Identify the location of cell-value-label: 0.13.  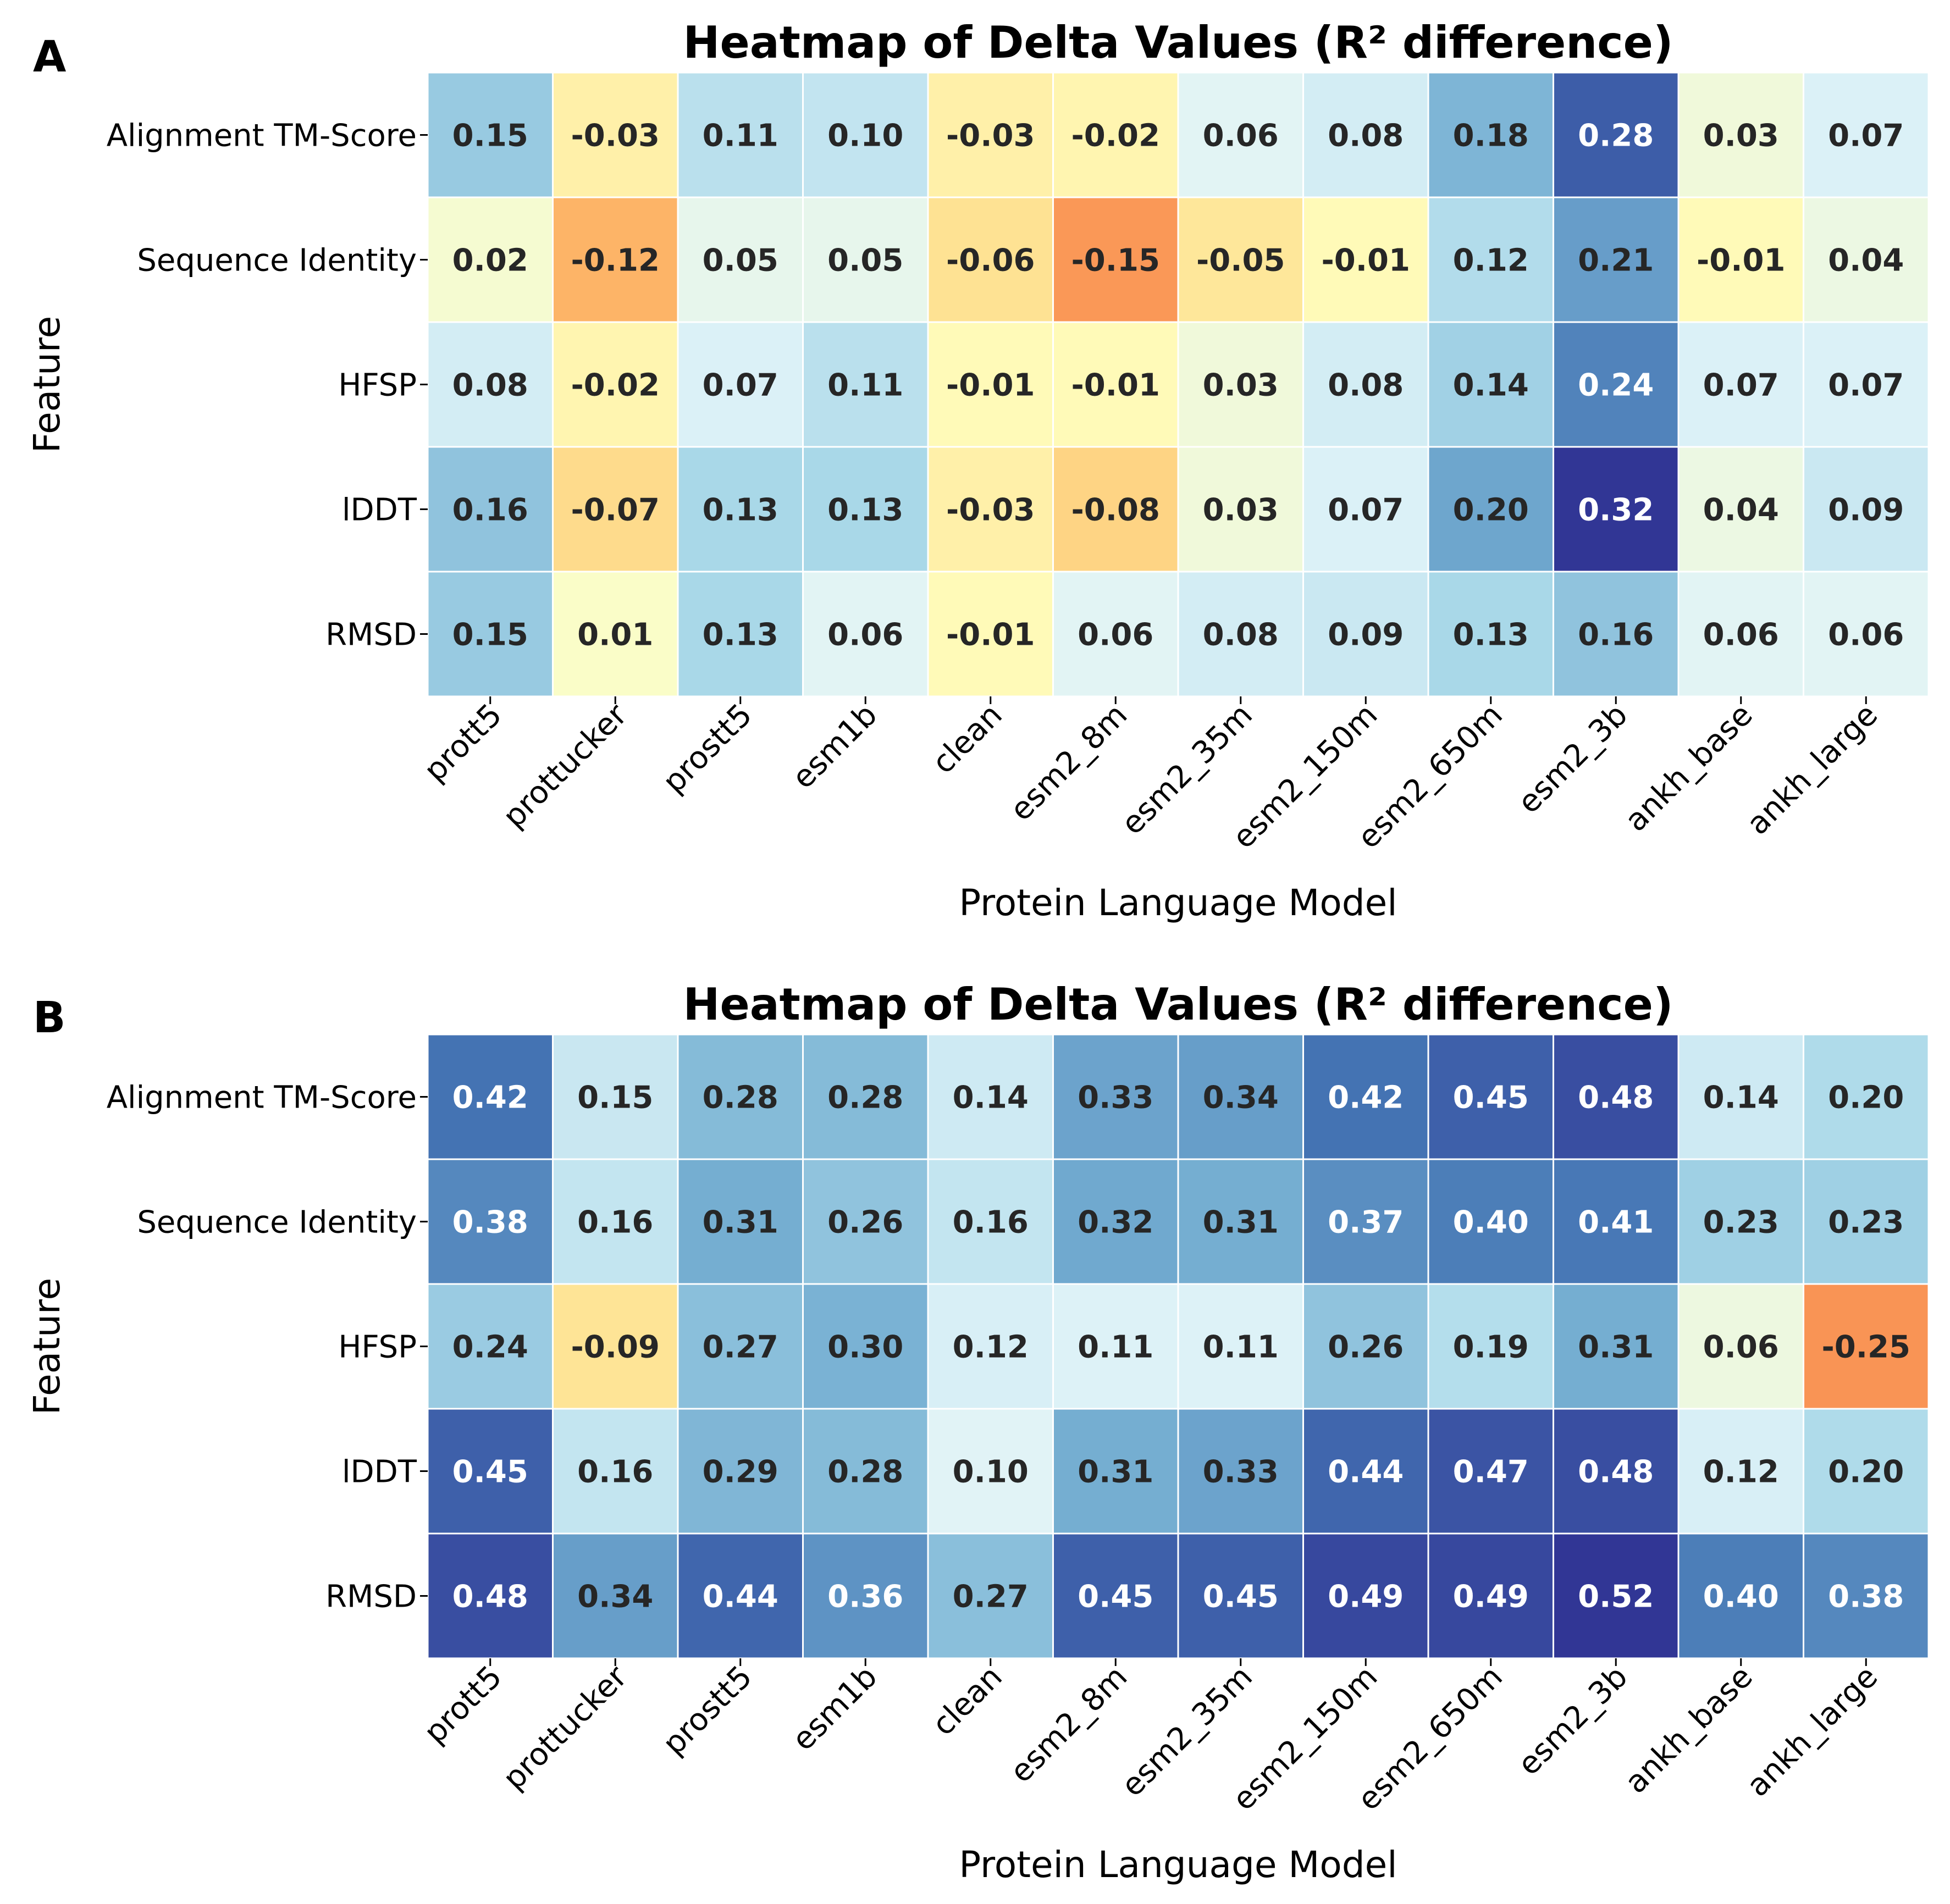
(740, 510).